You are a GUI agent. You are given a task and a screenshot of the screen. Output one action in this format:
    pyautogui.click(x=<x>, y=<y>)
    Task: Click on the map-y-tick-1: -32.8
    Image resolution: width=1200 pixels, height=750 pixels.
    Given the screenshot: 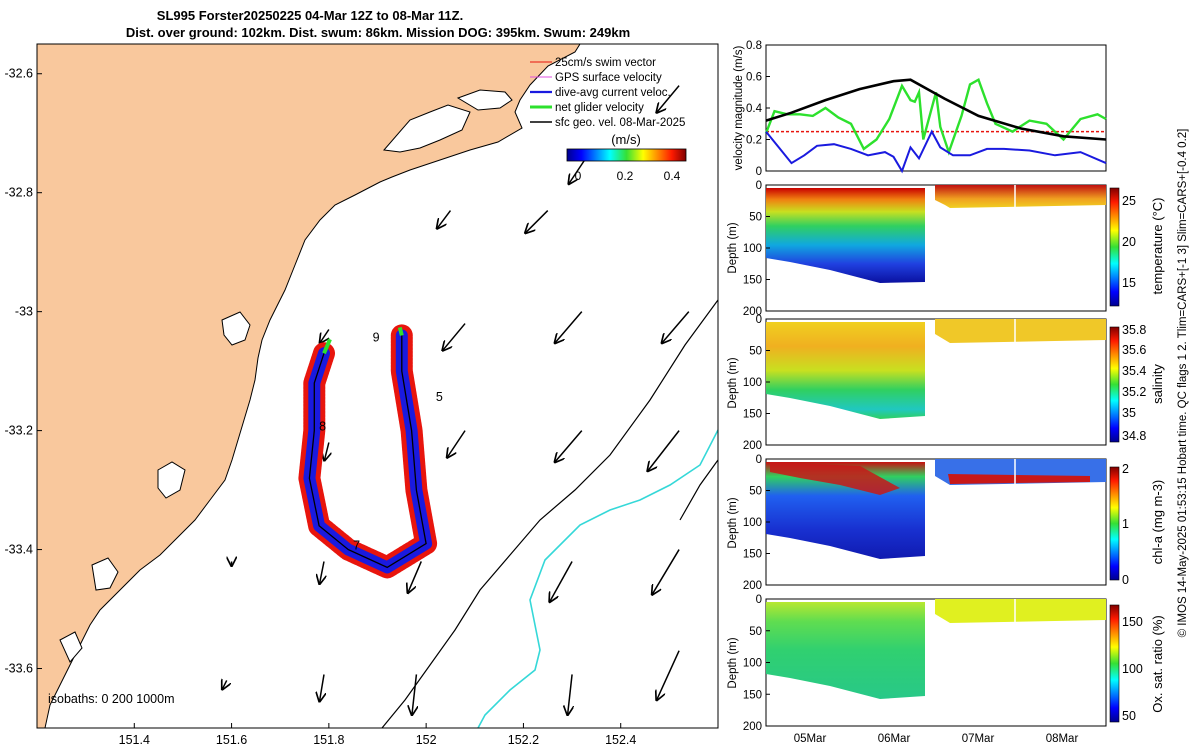 What is the action you would take?
    pyautogui.click(x=19, y=193)
    